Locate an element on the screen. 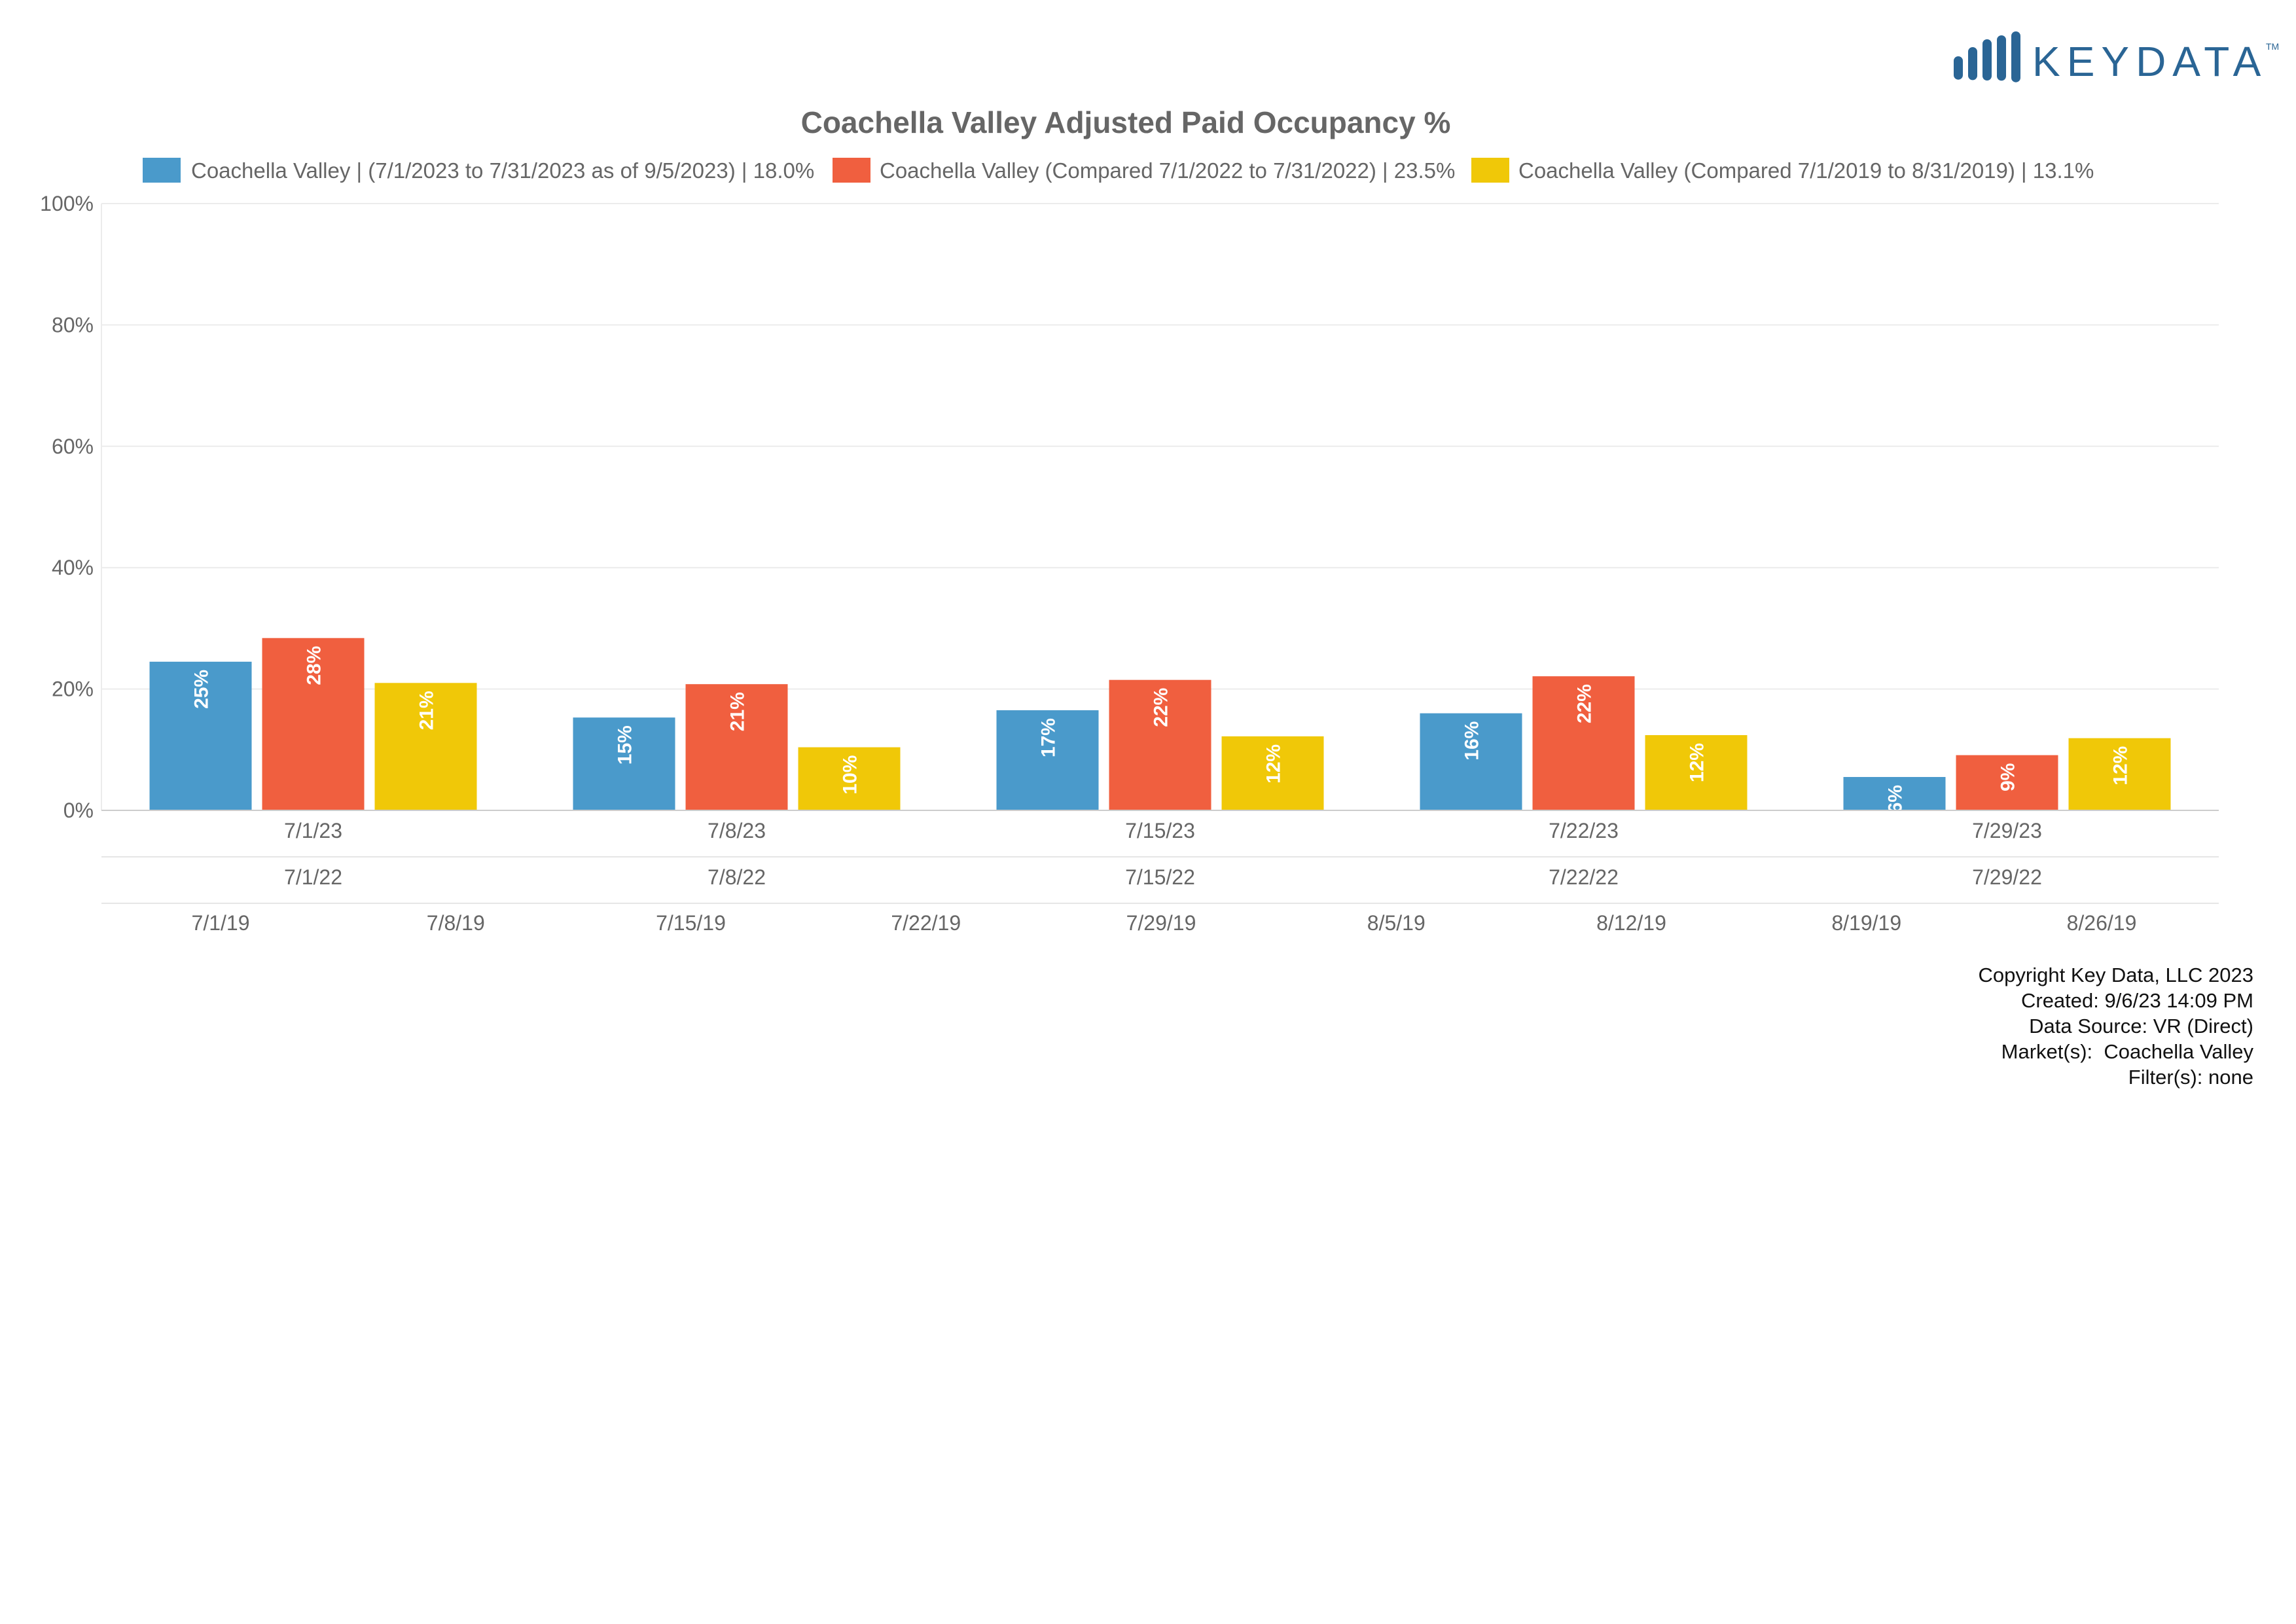 The height and width of the screenshot is (1624, 2296). bar-value-label: 15% is located at coordinates (625, 745).